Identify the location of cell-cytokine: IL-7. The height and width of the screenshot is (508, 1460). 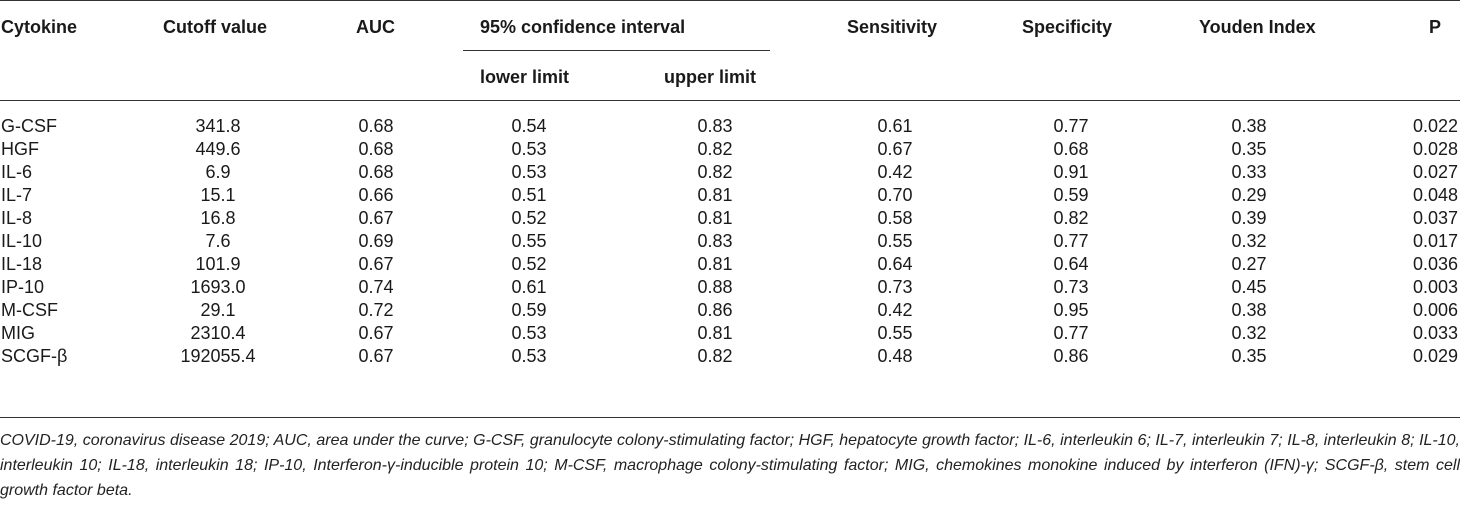
(17, 195).